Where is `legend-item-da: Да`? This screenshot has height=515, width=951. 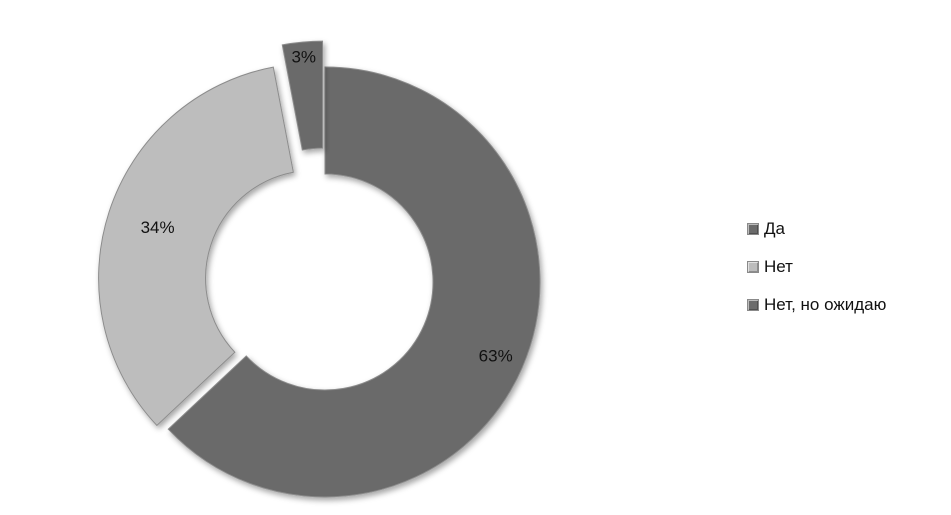
legend-item-da: Да is located at coordinates (816, 229).